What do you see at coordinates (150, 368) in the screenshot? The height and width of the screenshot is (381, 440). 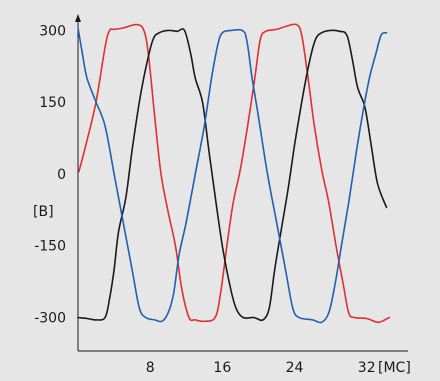 I see `x-tick-label: 8` at bounding box center [150, 368].